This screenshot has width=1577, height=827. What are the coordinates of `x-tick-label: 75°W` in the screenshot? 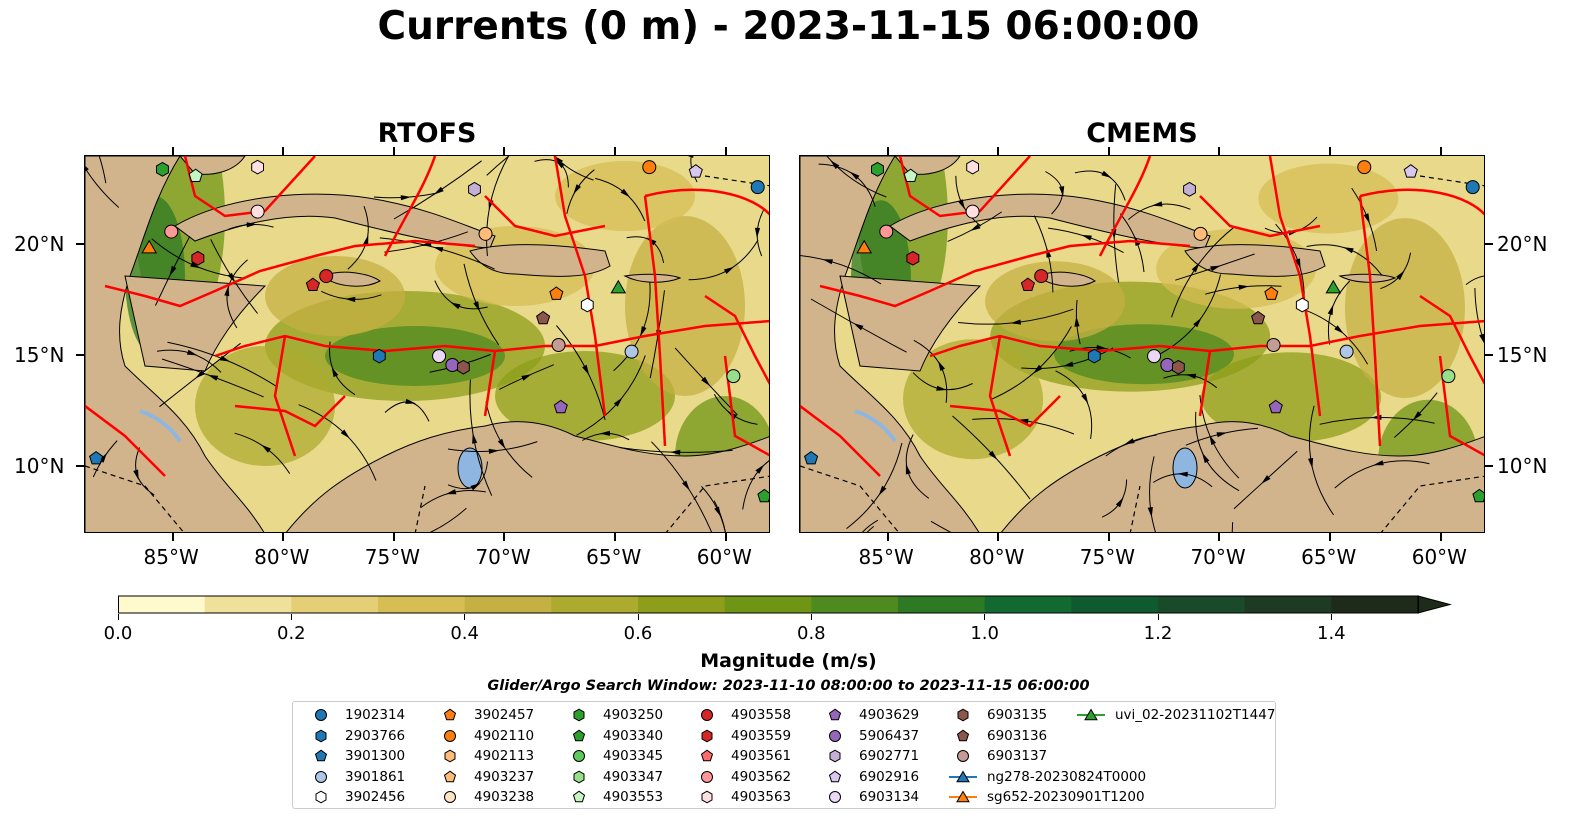 It's located at (392, 557).